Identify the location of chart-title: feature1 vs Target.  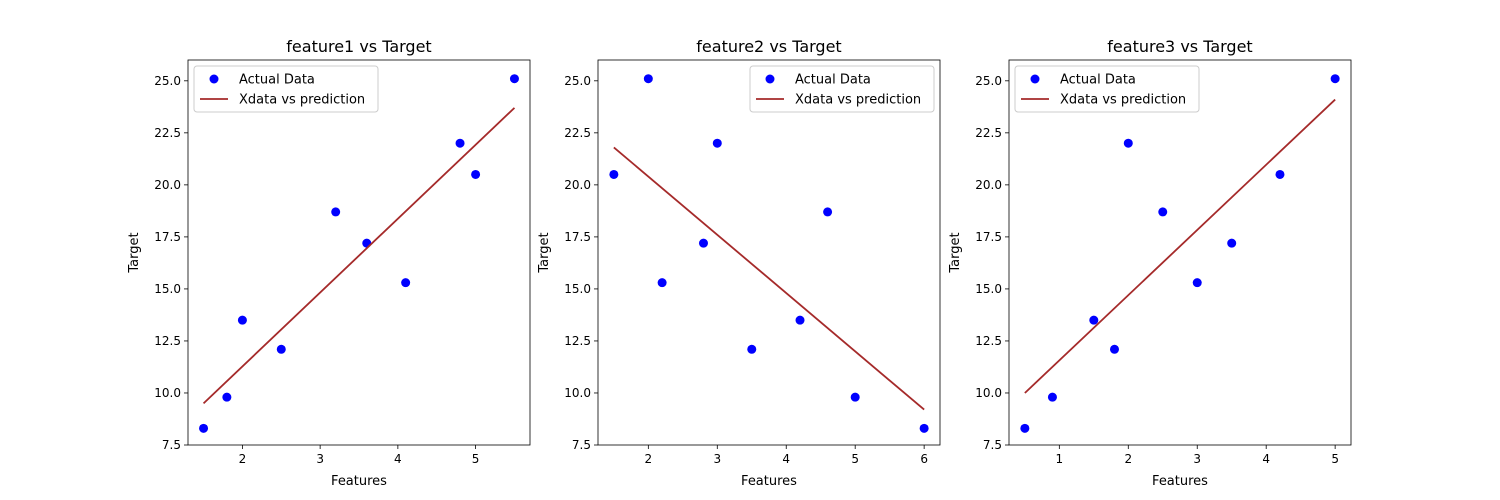
(358, 46).